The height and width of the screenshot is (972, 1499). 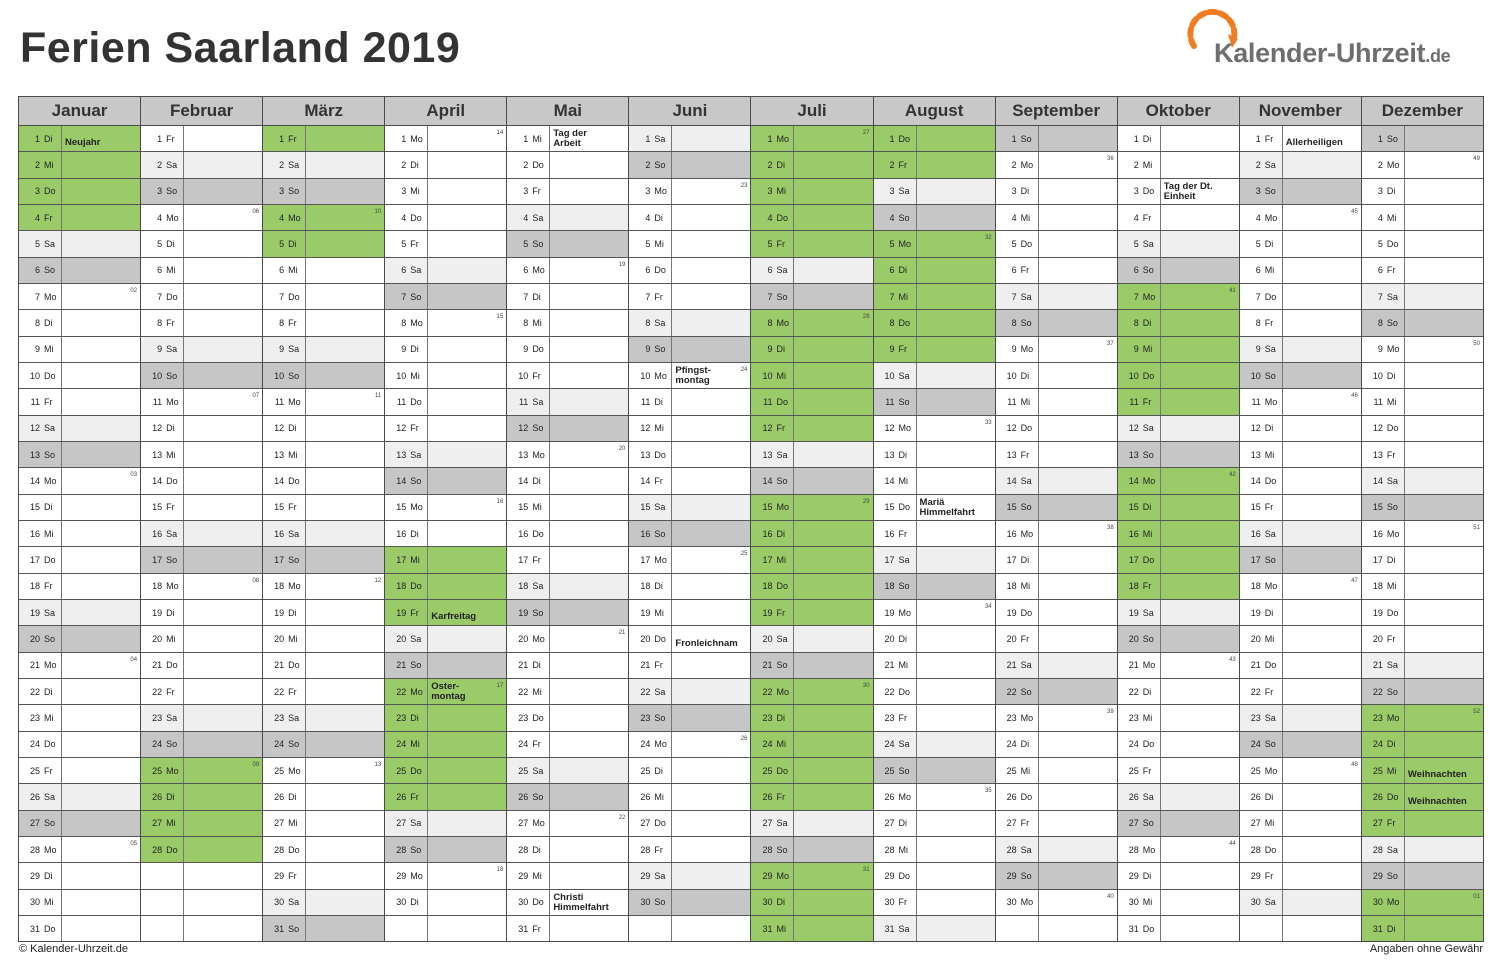 I want to click on day-row: 14 Fr, so click(x=690, y=481).